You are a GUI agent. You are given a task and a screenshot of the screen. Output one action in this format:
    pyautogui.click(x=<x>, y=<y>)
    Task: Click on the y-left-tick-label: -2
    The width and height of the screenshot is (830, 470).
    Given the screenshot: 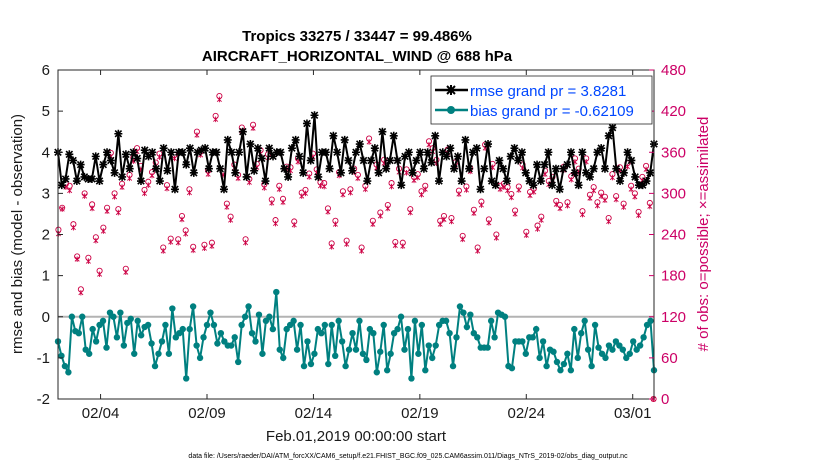 What is the action you would take?
    pyautogui.click(x=43, y=399)
    